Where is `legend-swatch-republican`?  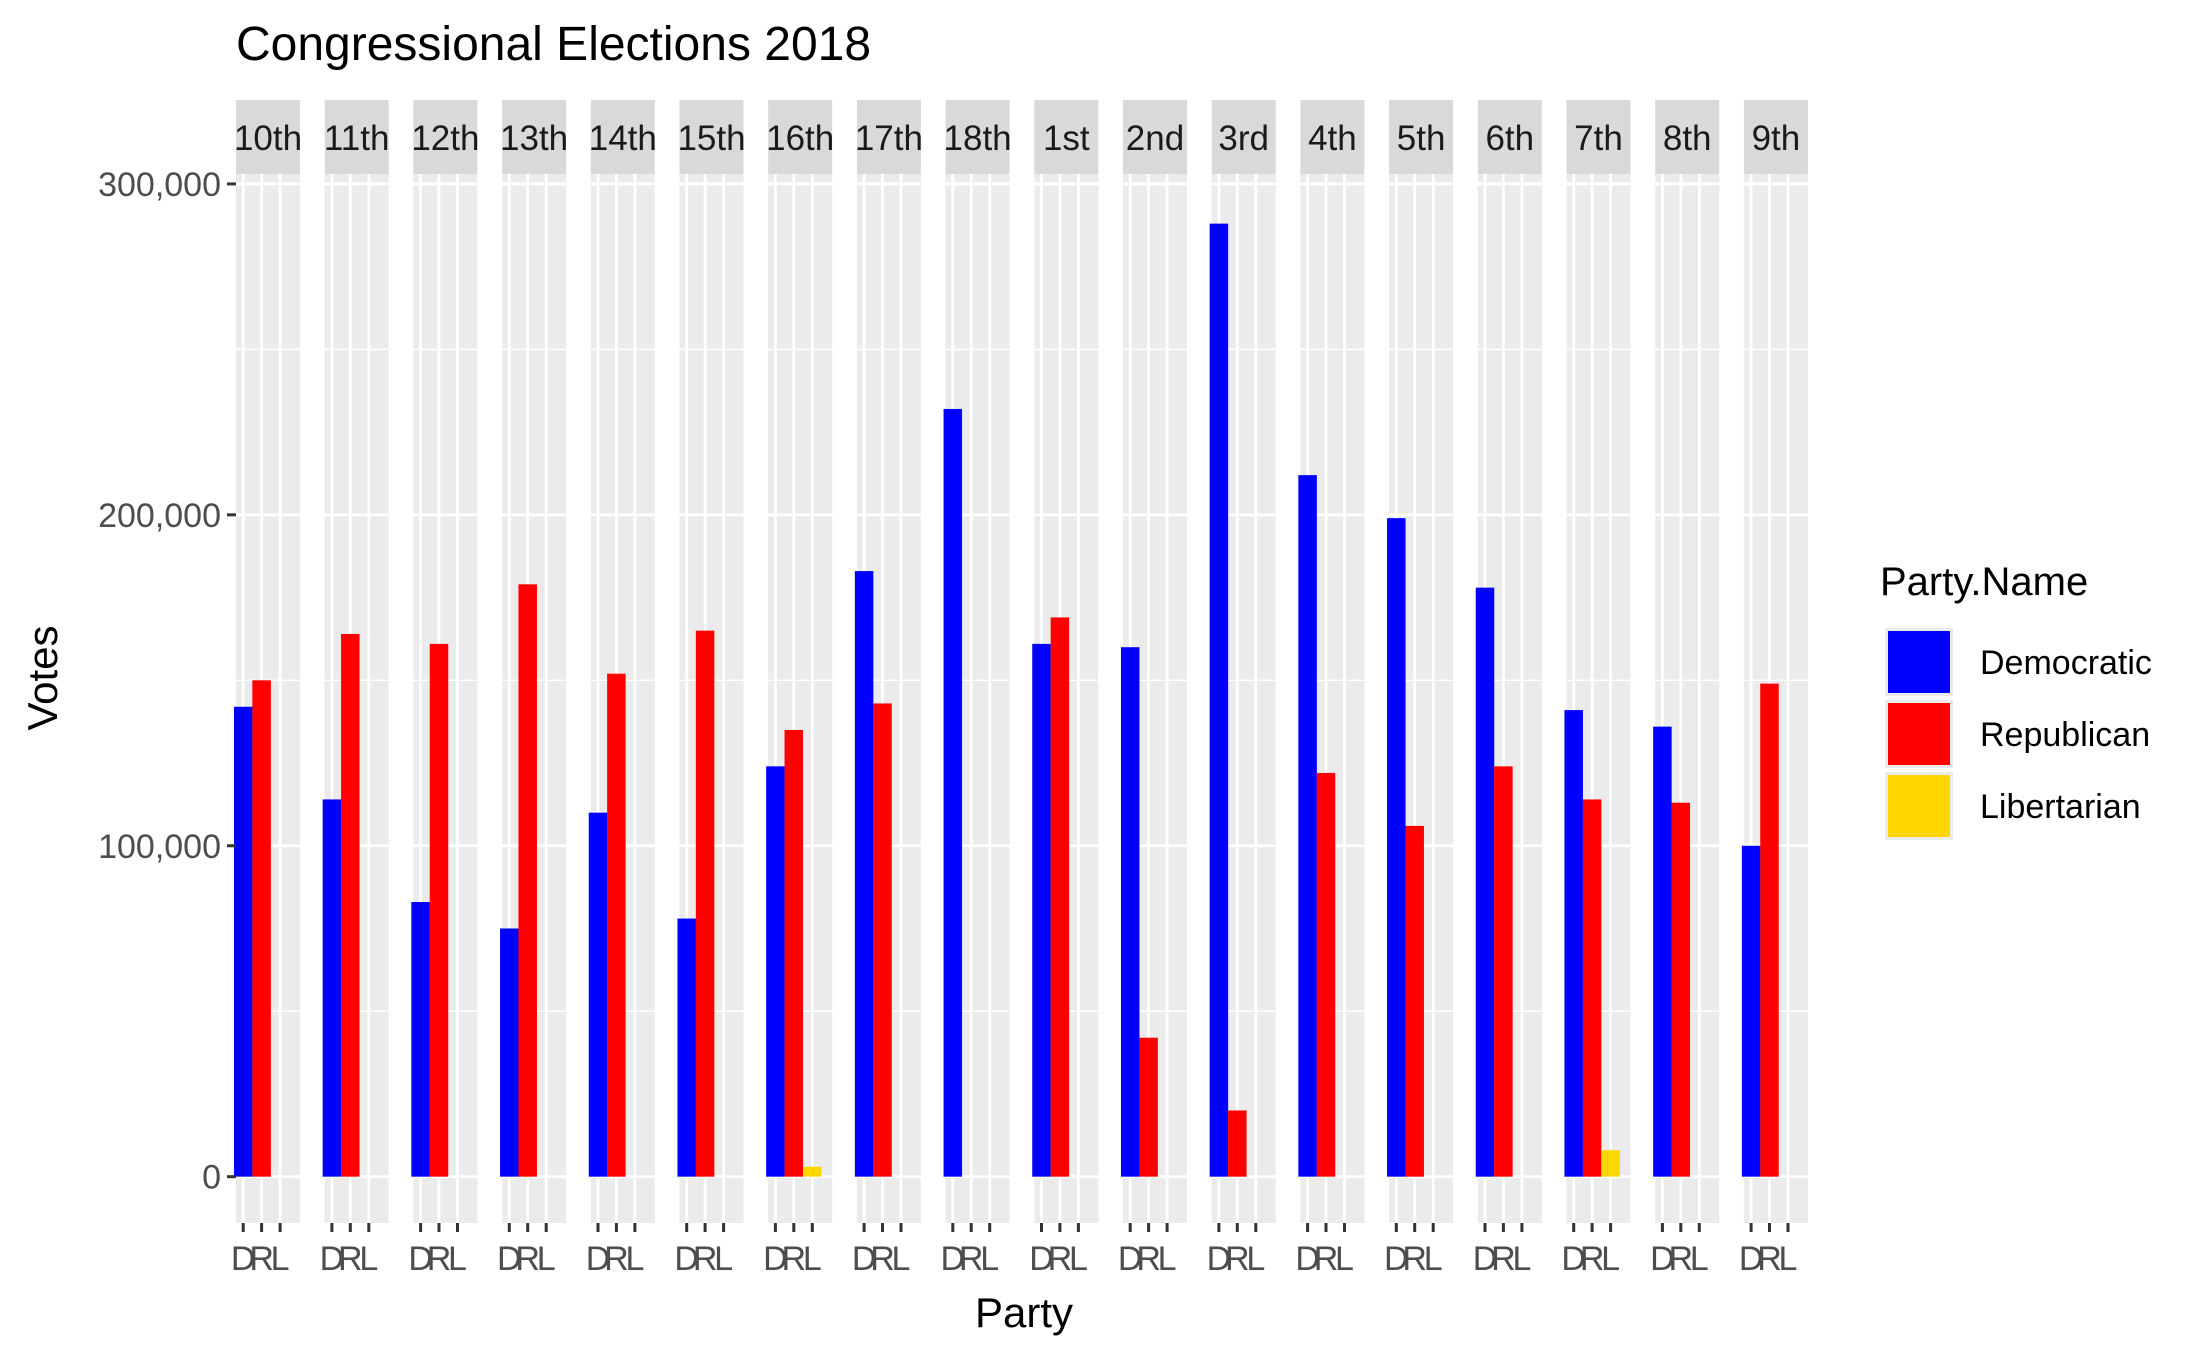
legend-swatch-republican is located at coordinates (1919, 734).